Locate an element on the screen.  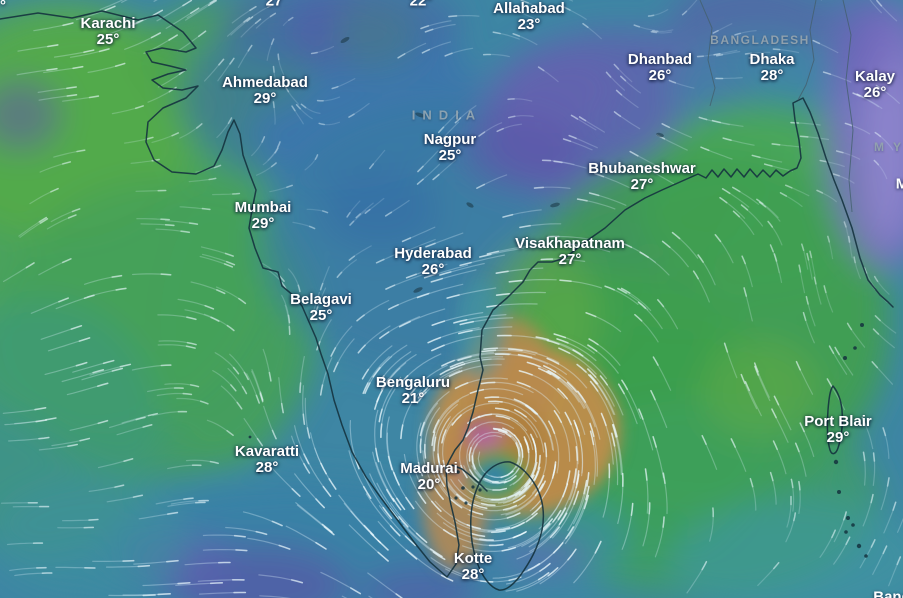
border-layer is located at coordinates (776, 106).